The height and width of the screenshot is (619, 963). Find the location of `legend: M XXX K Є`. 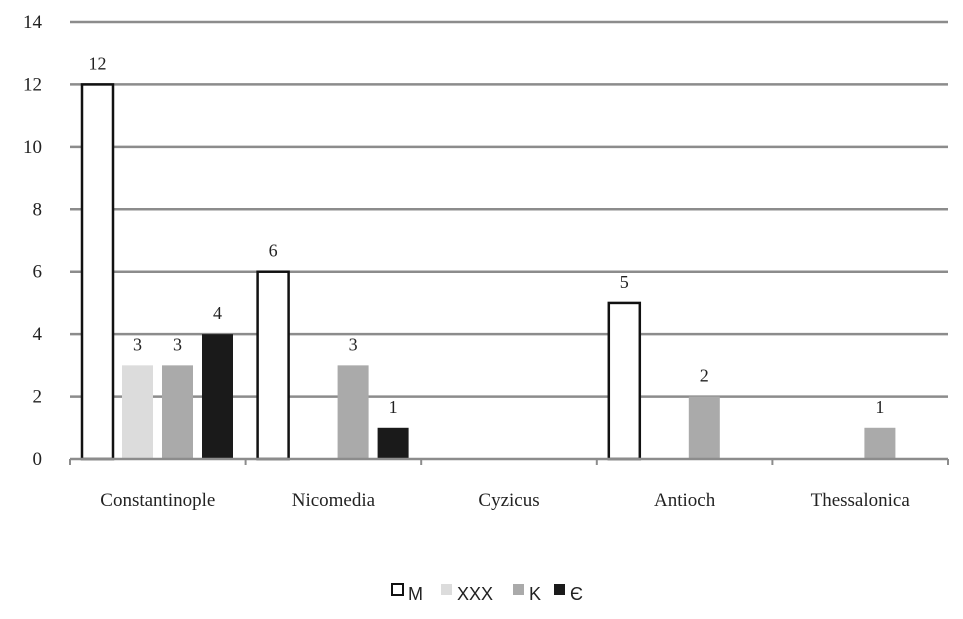

legend: M XXX K Є is located at coordinates (487, 593).